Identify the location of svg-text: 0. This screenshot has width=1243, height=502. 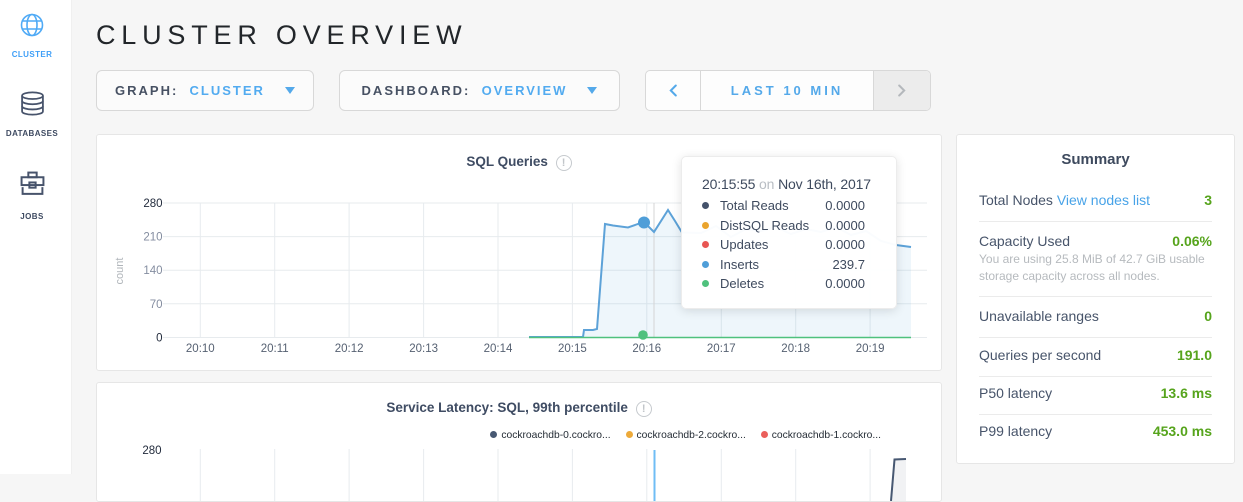
(159, 339).